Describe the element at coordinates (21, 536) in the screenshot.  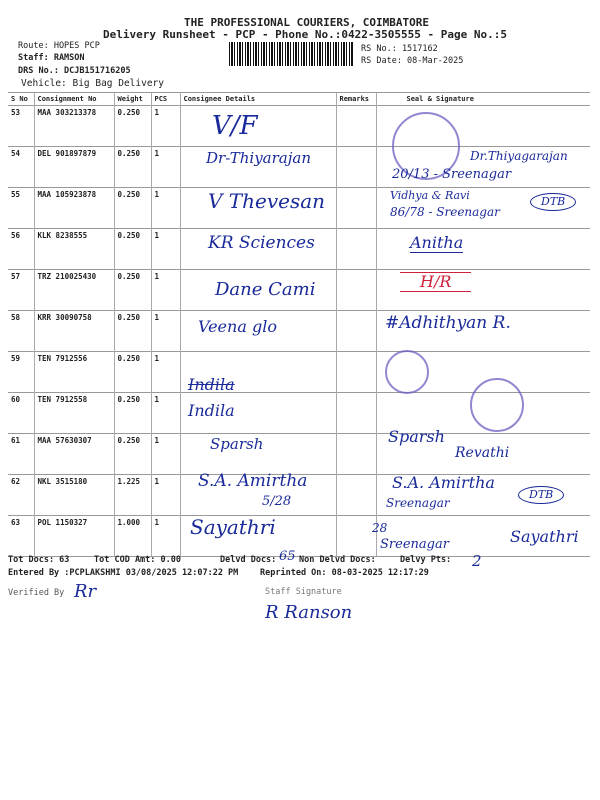
I see `cell-sno: 63` at that location.